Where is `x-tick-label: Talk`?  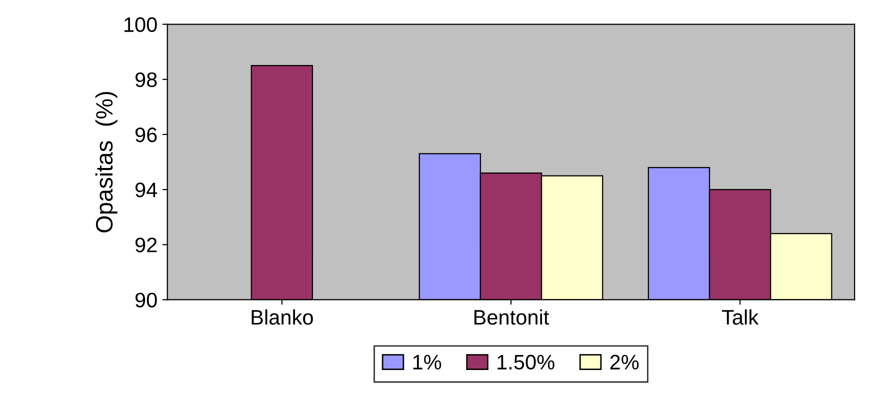 x-tick-label: Talk is located at coordinates (740, 317).